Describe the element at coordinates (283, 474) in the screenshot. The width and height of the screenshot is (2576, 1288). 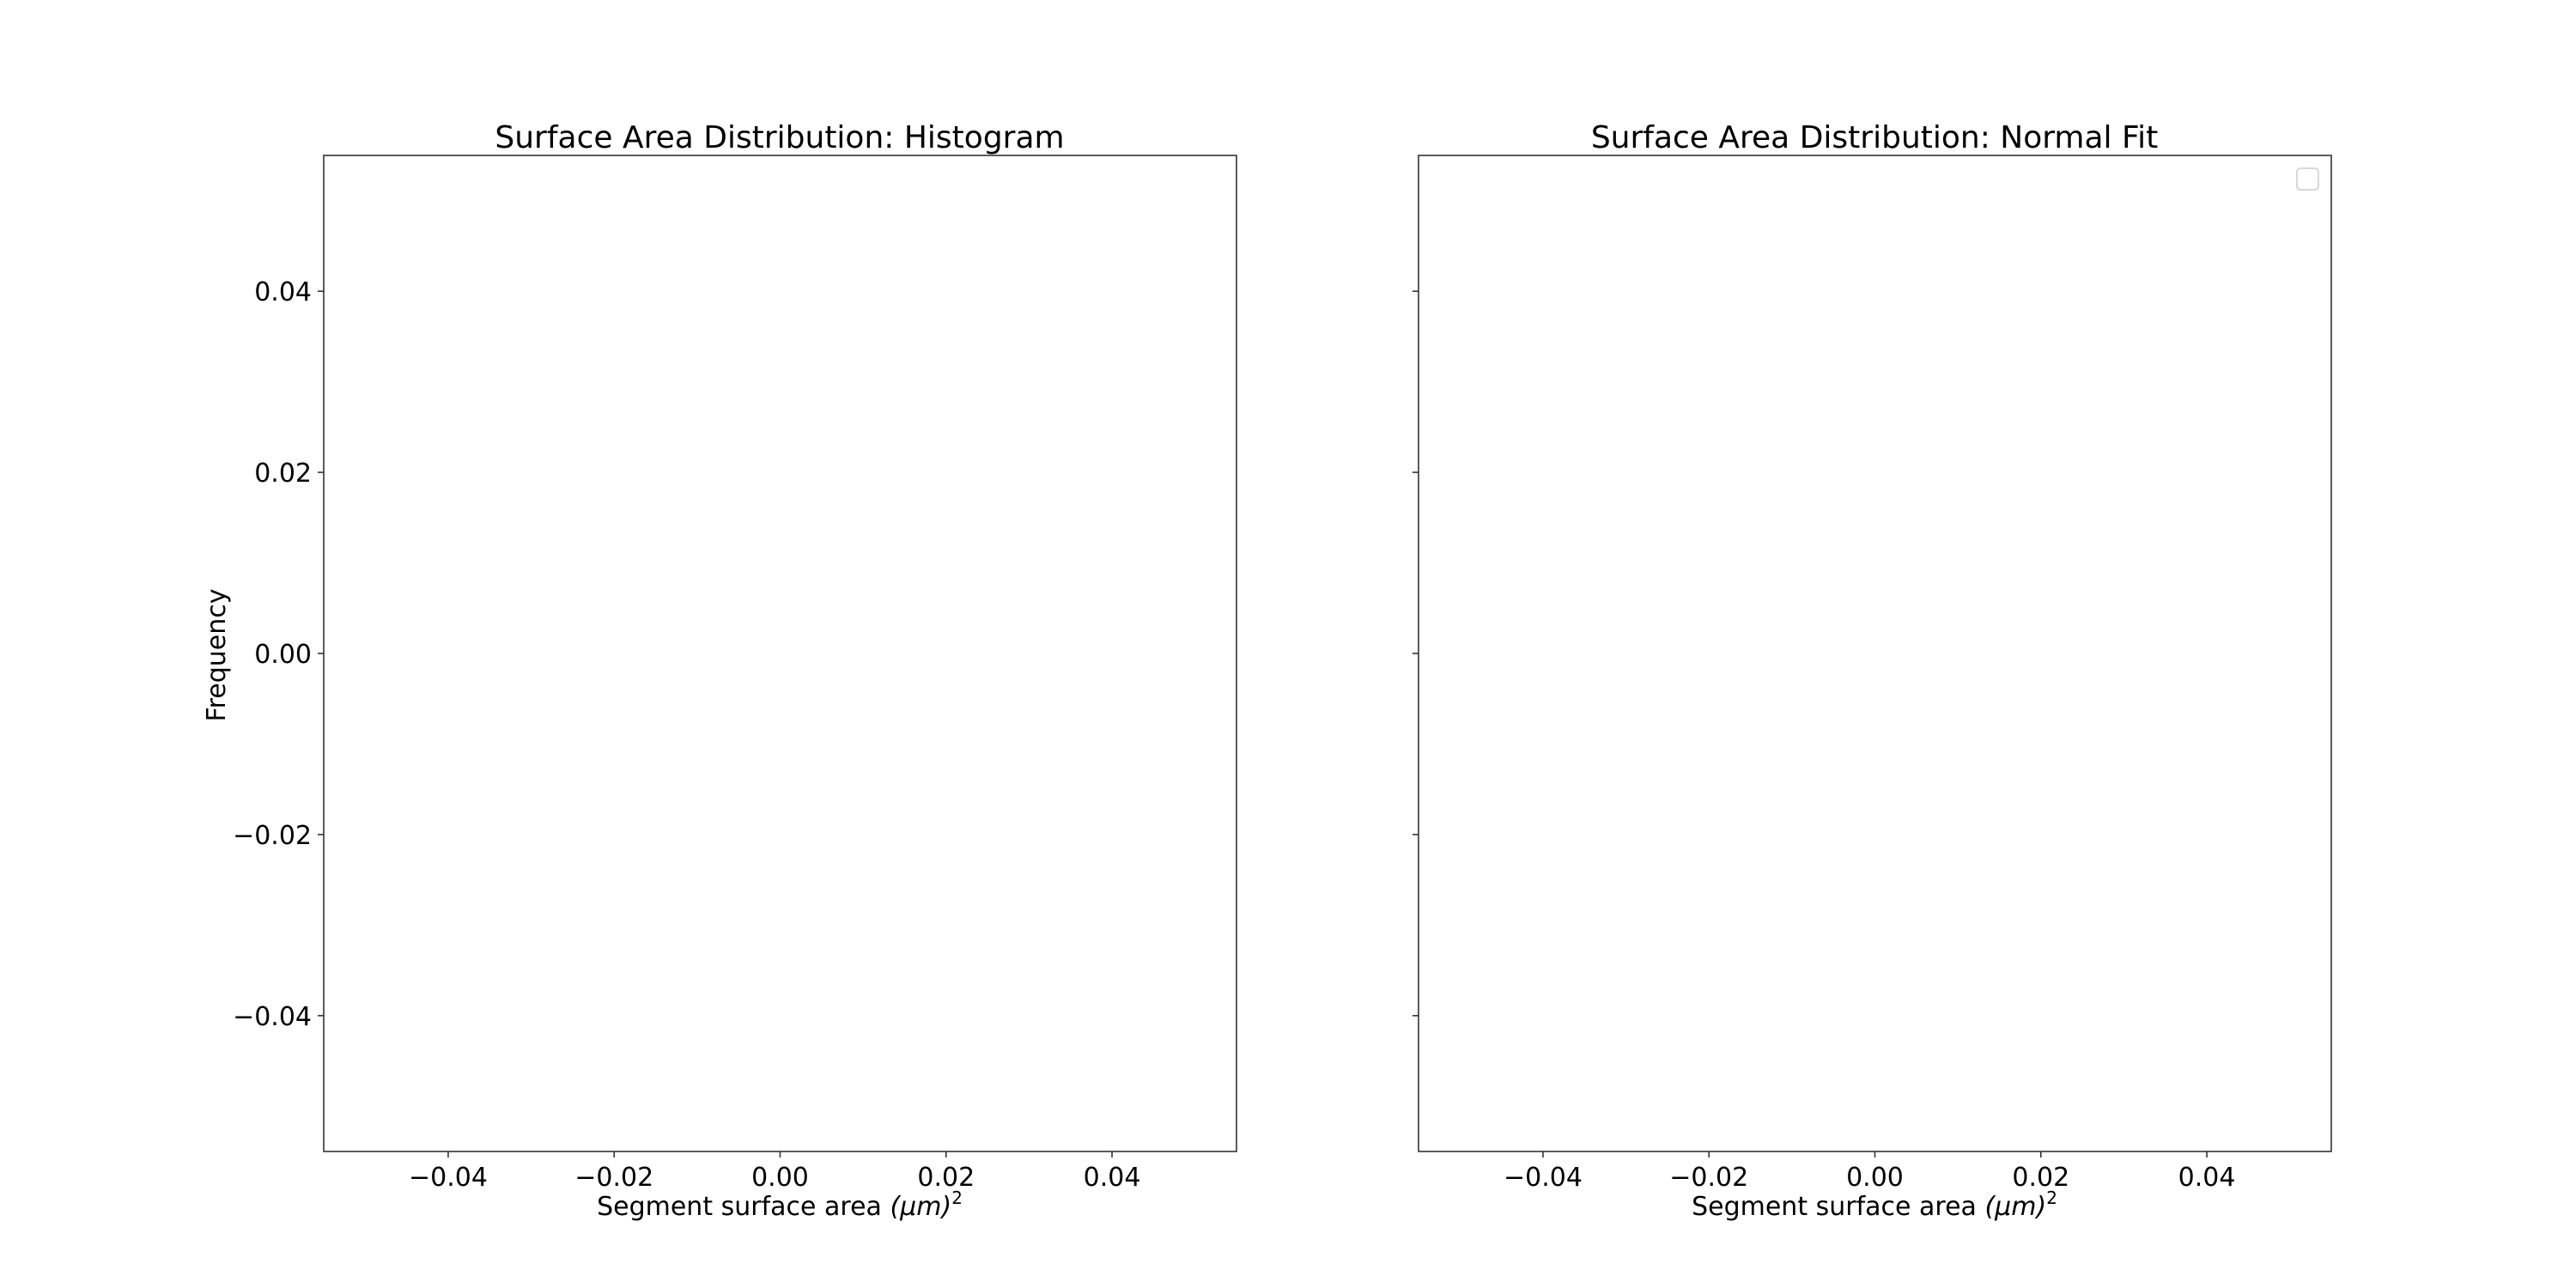
I see `y-tick-label: 0.02` at that location.